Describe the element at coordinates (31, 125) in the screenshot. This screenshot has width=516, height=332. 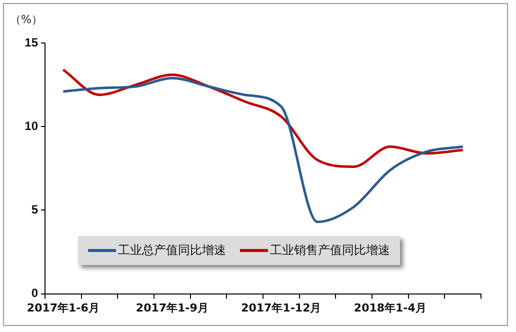
I see `y-tick-label: 10` at that location.